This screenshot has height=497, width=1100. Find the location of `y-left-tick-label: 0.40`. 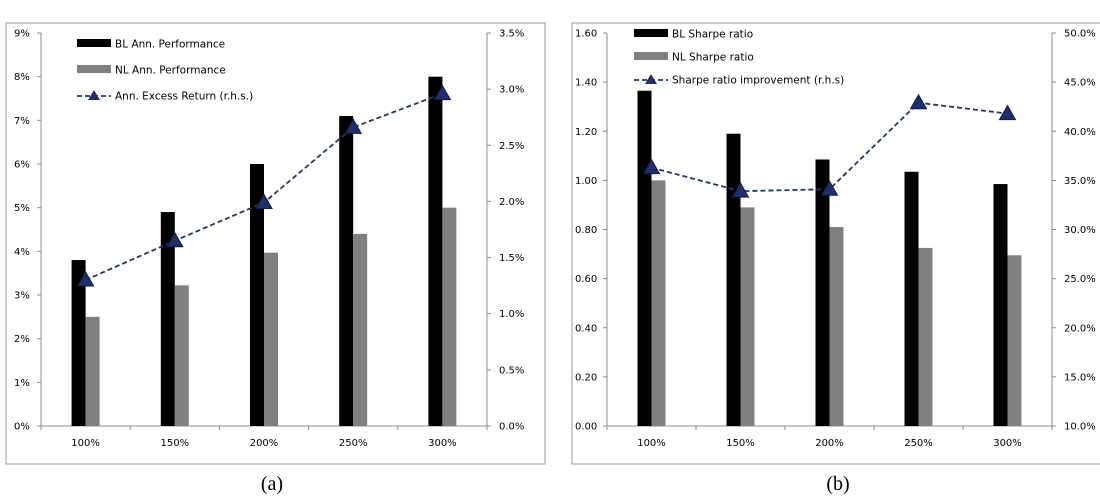

y-left-tick-label: 0.40 is located at coordinates (586, 328).